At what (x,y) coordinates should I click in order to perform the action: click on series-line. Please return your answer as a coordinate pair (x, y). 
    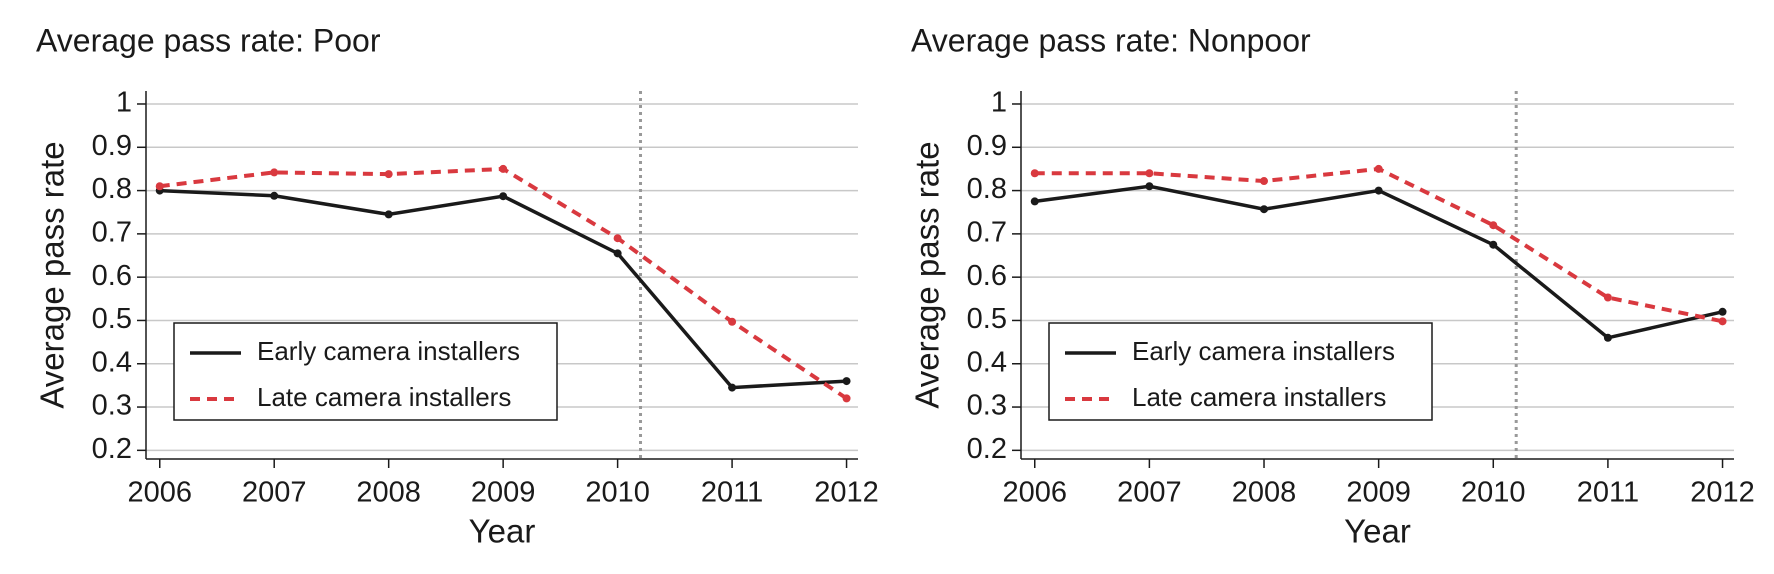
    Looking at the image, I should click on (1378, 262).